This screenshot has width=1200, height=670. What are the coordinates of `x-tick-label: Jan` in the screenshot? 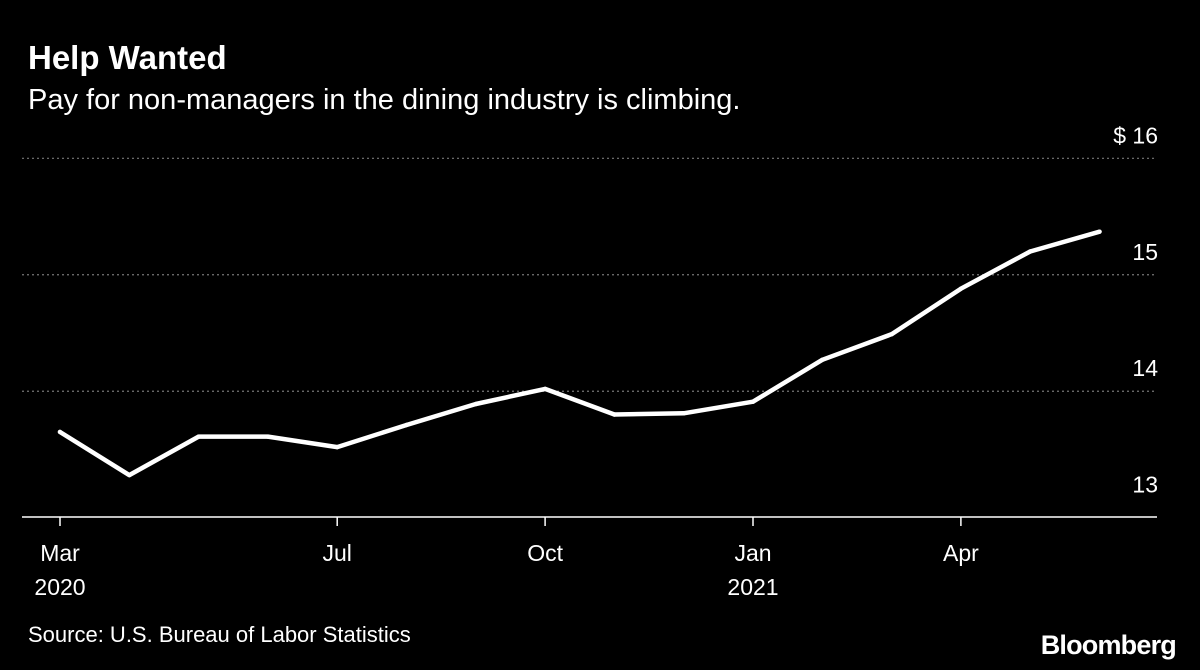 It's located at (752, 553).